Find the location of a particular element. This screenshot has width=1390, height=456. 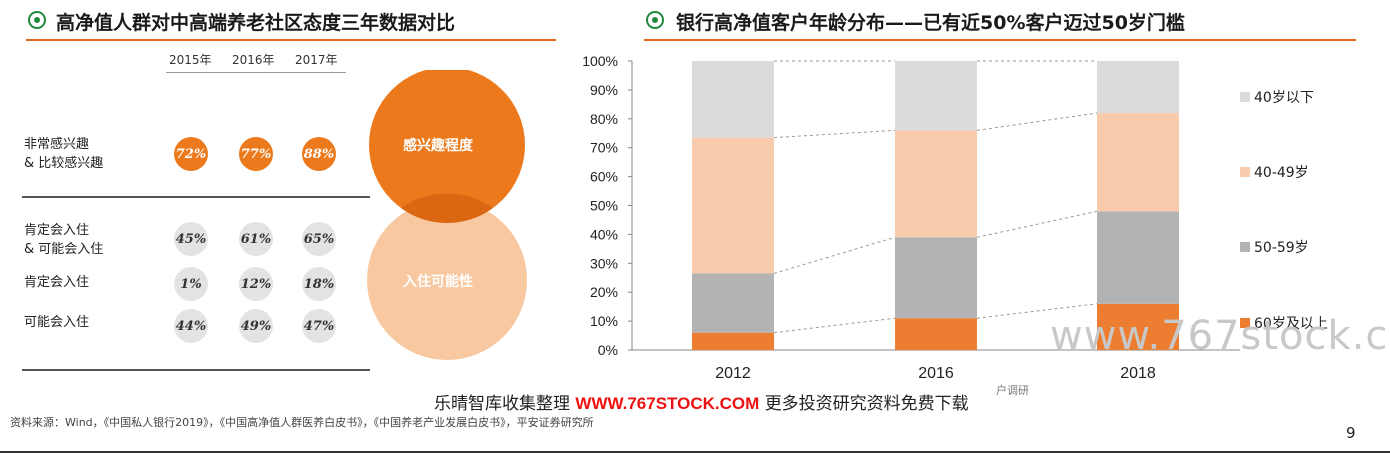

watermark: www.767stock.com is located at coordinates (1220, 336).